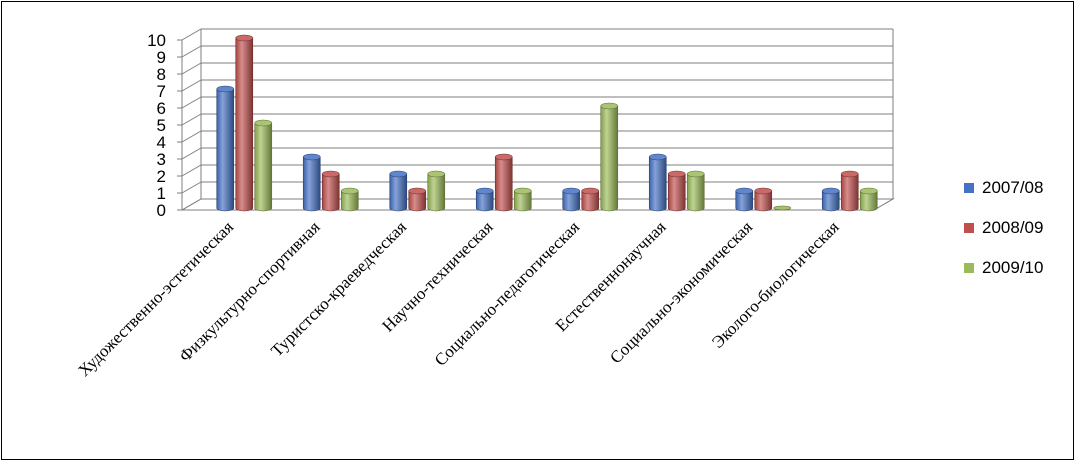 This screenshot has width=1075, height=461. I want to click on legend-item-2008-09: 2008/09, so click(1003, 228).